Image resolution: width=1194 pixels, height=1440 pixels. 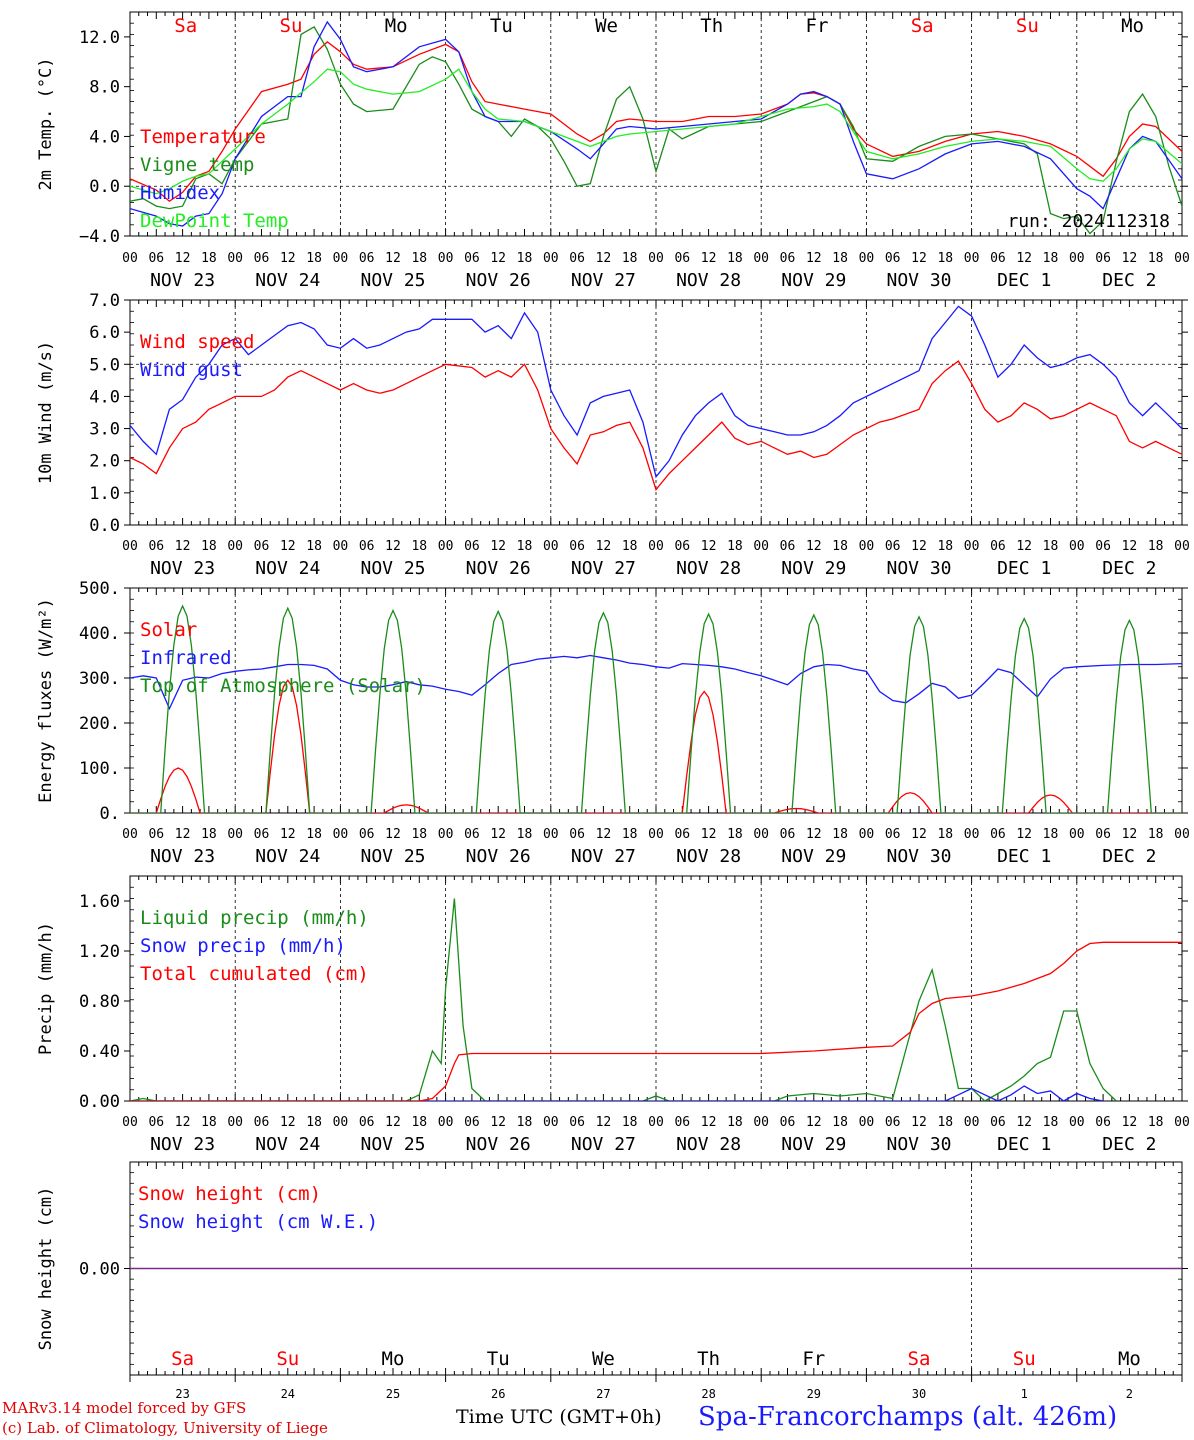 I want to click on legend-entry: Humidex, so click(x=180, y=193).